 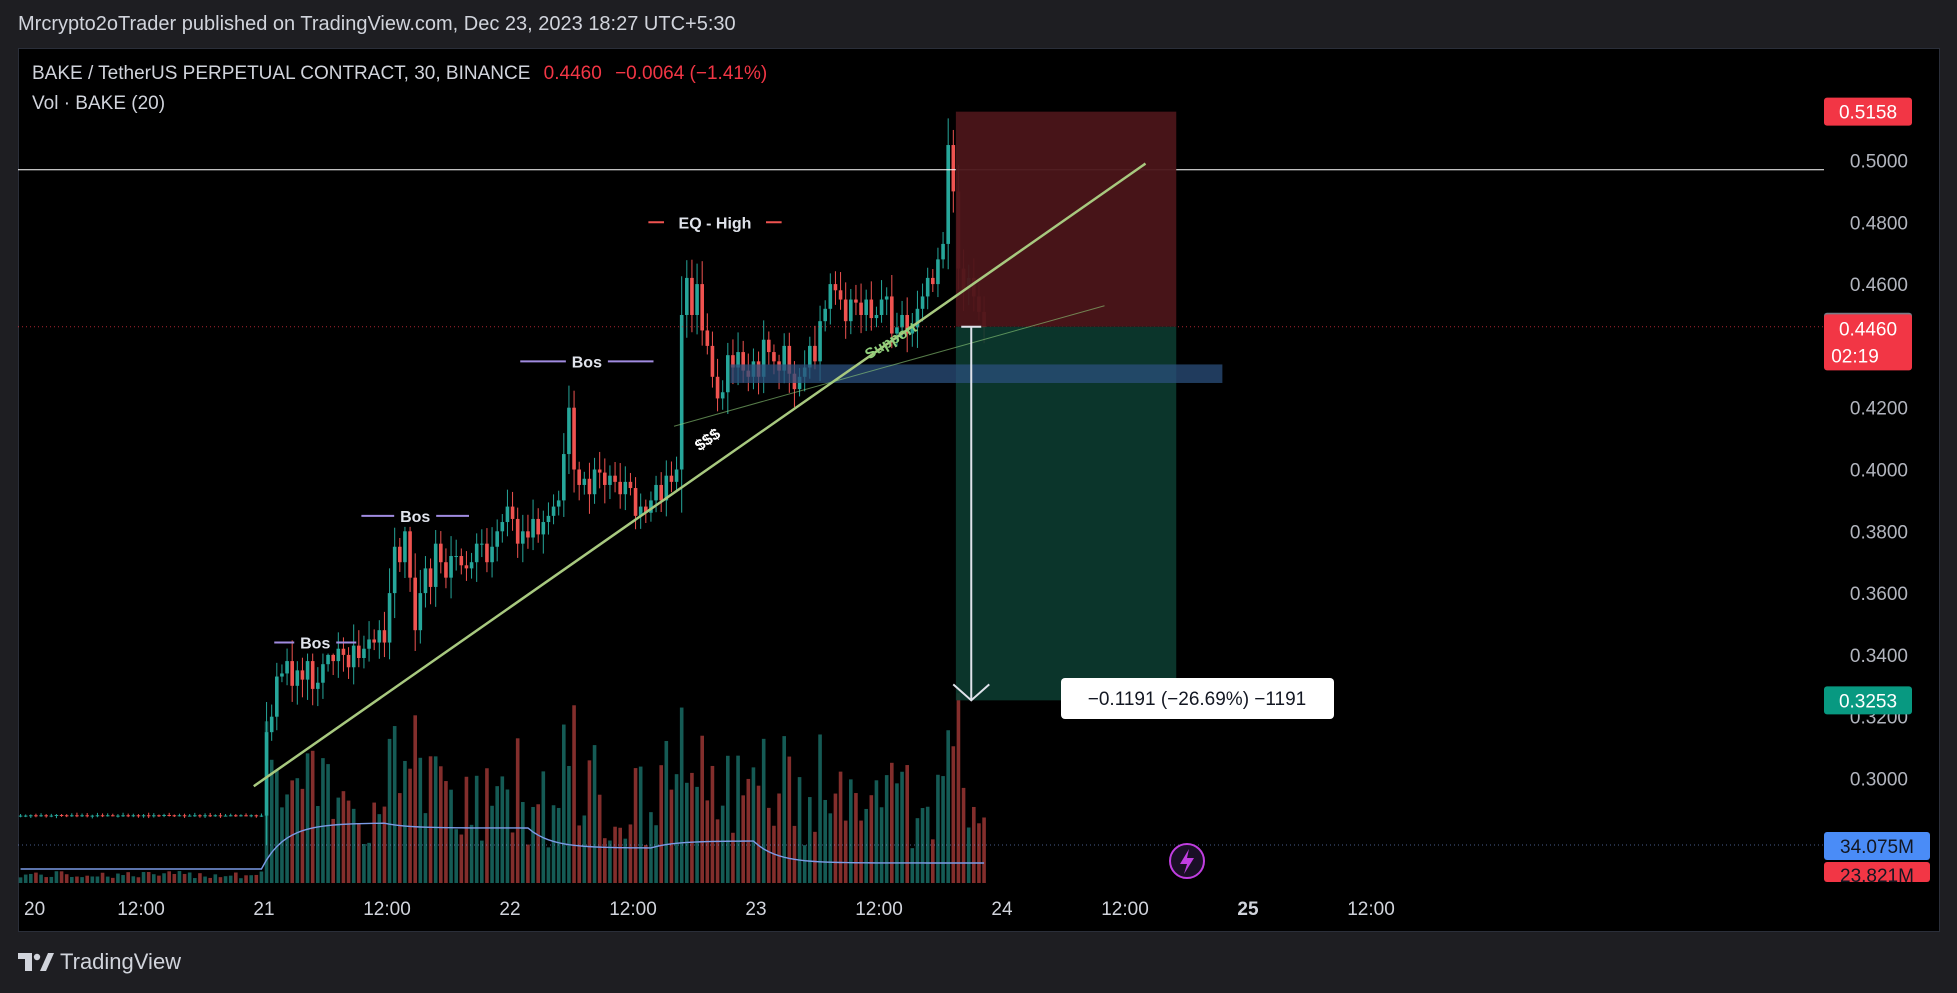 What do you see at coordinates (1187, 861) in the screenshot?
I see `lightning-glyph` at bounding box center [1187, 861].